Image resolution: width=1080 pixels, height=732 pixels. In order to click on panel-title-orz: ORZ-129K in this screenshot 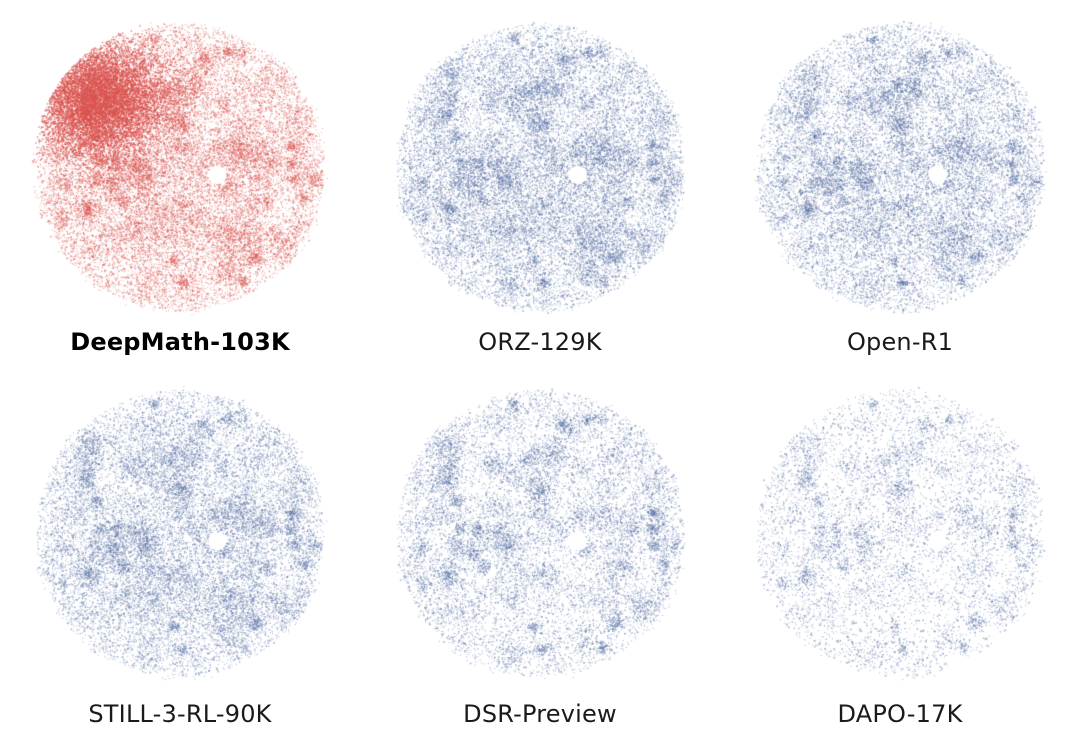, I will do `click(540, 342)`.